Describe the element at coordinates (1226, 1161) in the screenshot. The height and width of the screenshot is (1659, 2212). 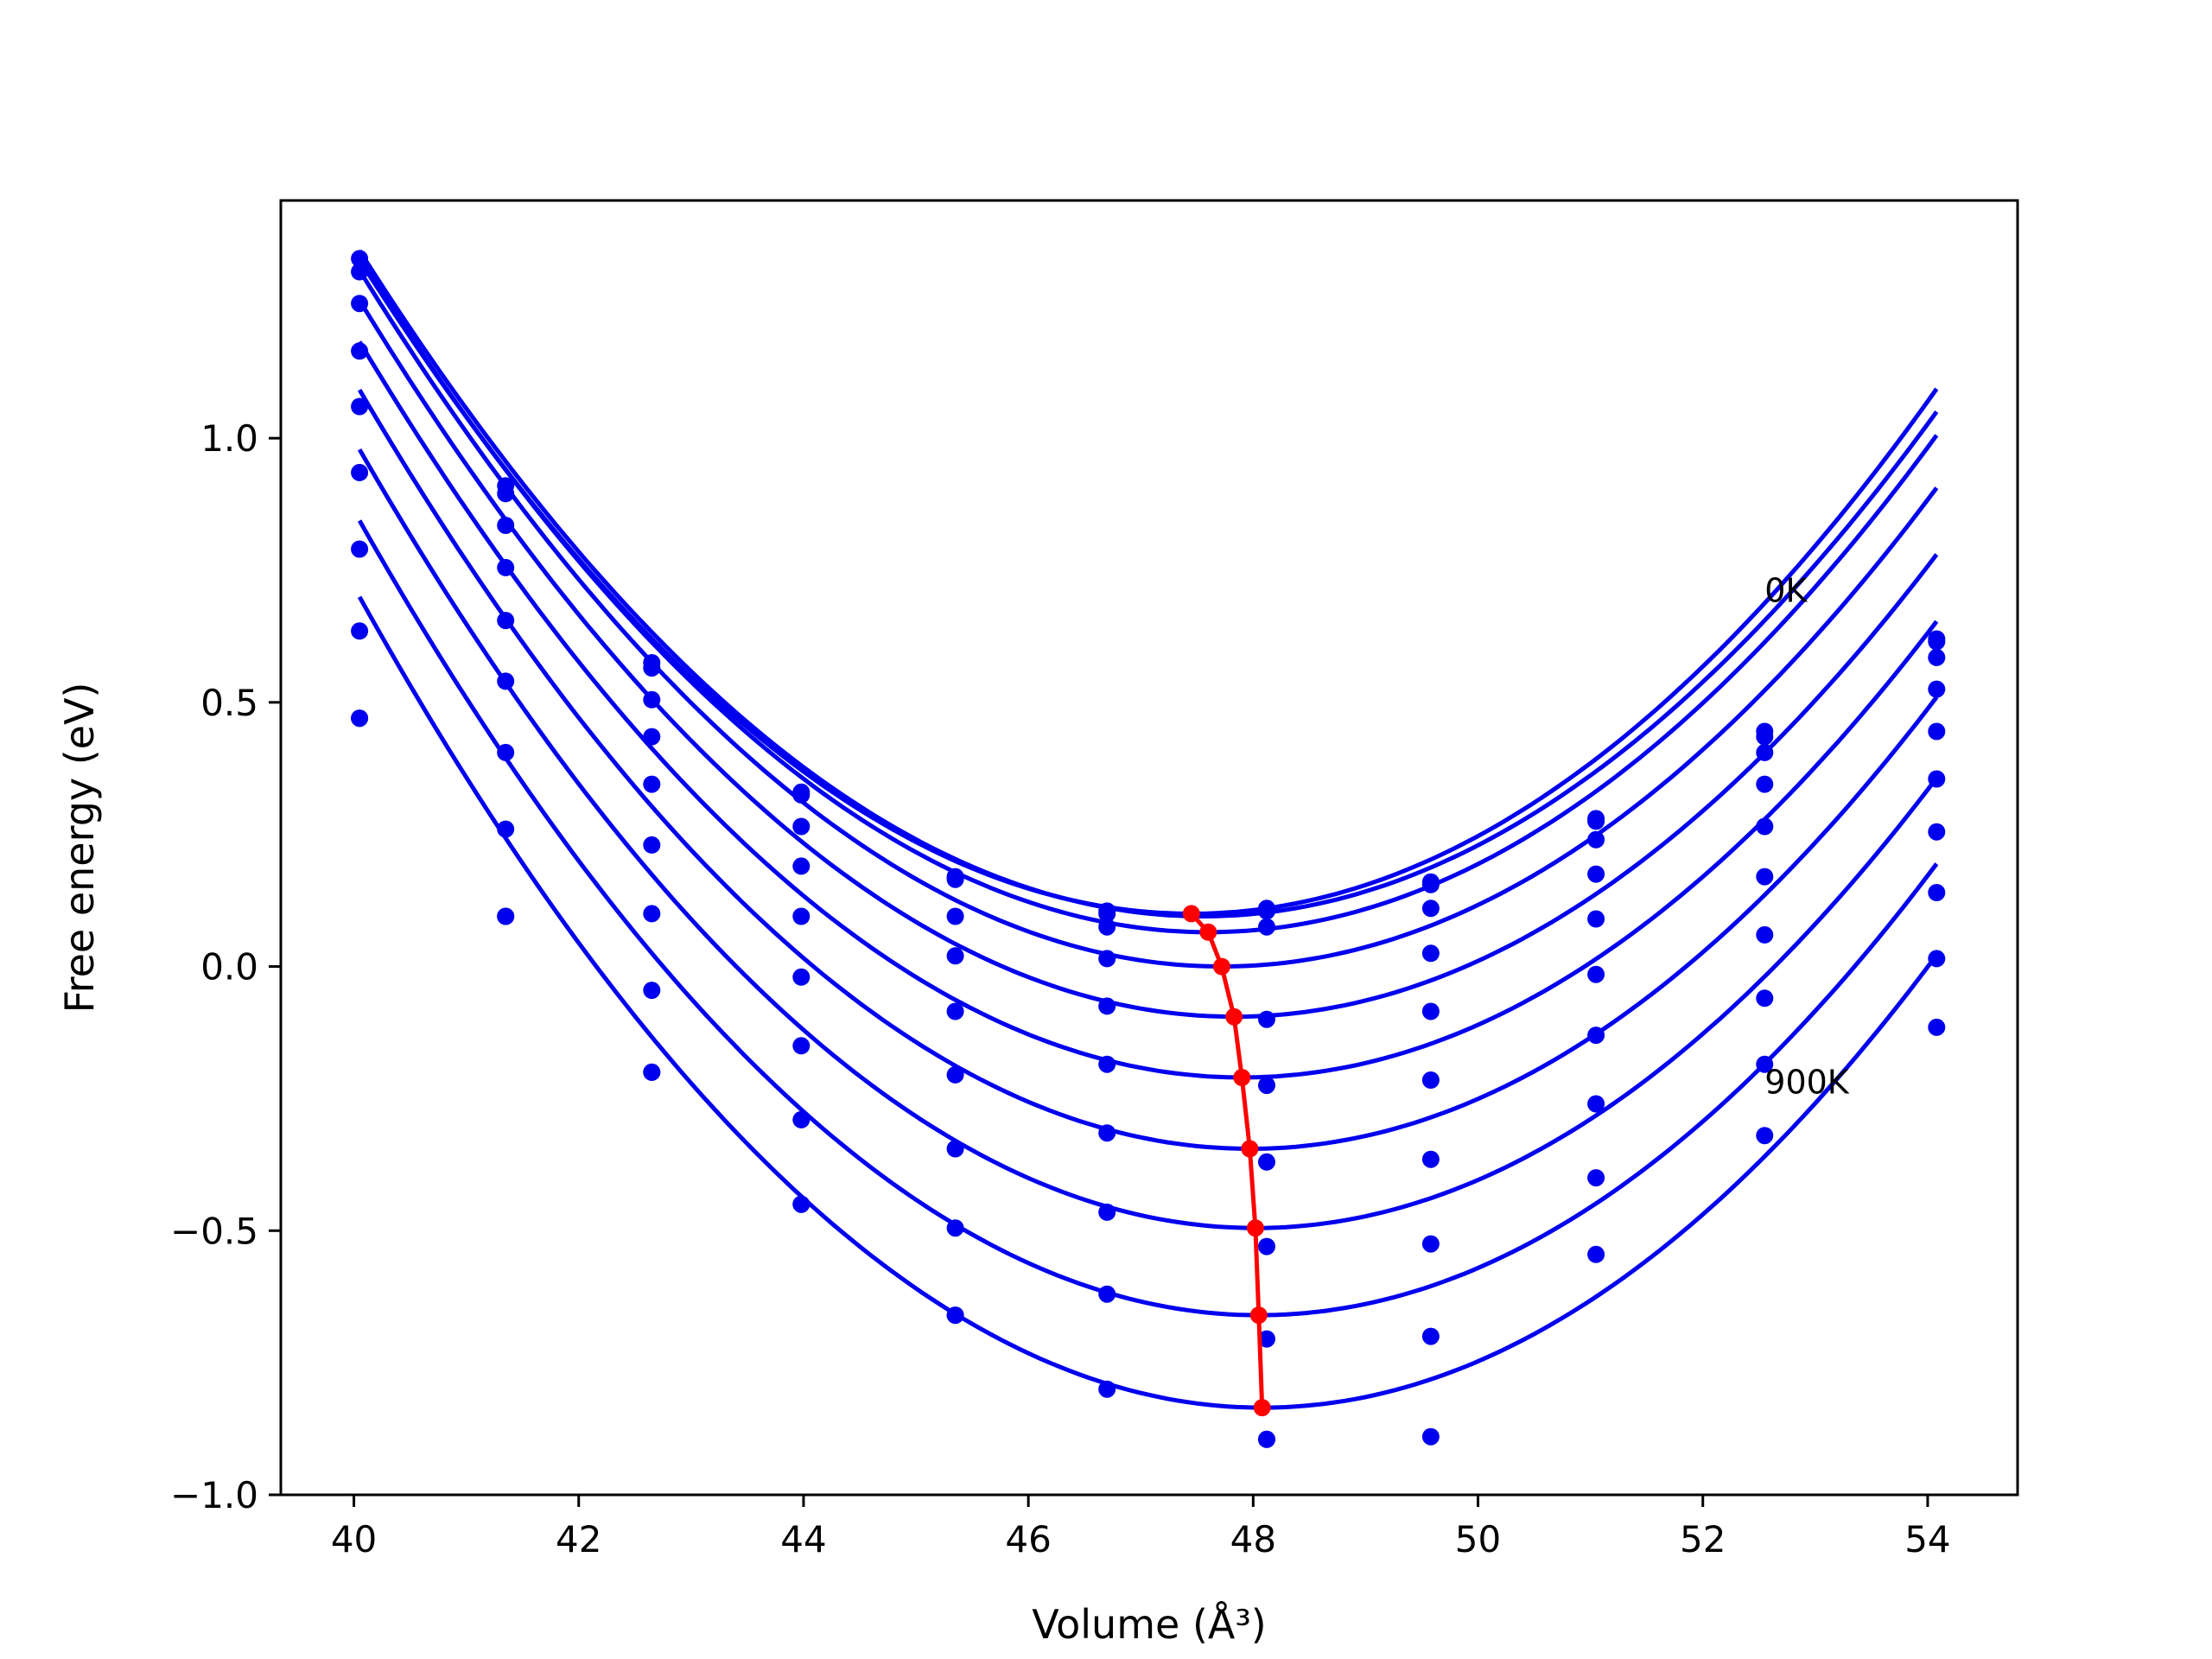
I see `minimum-path-group` at that location.